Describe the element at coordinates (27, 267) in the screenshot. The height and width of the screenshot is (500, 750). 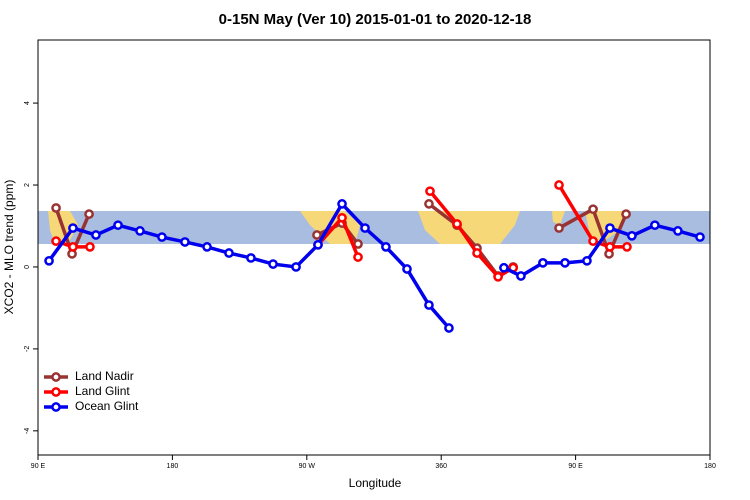
I see `y-tick-label: 0` at that location.